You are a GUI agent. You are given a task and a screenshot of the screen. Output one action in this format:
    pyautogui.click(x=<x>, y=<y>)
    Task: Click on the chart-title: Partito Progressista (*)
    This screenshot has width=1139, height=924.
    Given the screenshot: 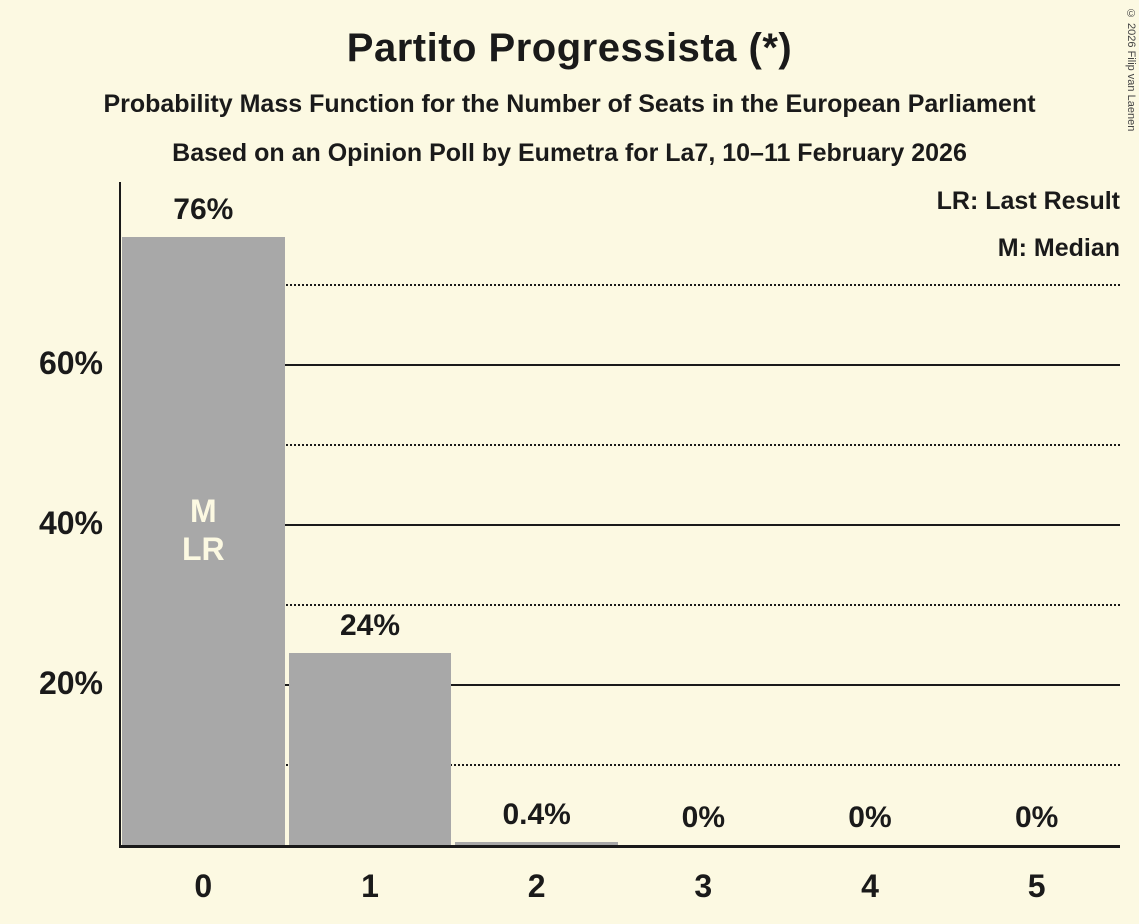 What is the action you would take?
    pyautogui.click(x=569, y=48)
    